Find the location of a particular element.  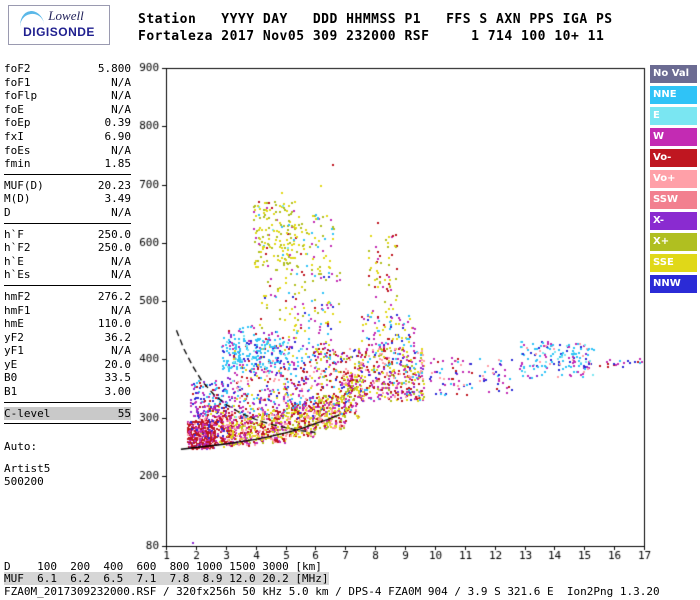

param-label: B0 is located at coordinates (11, 378).